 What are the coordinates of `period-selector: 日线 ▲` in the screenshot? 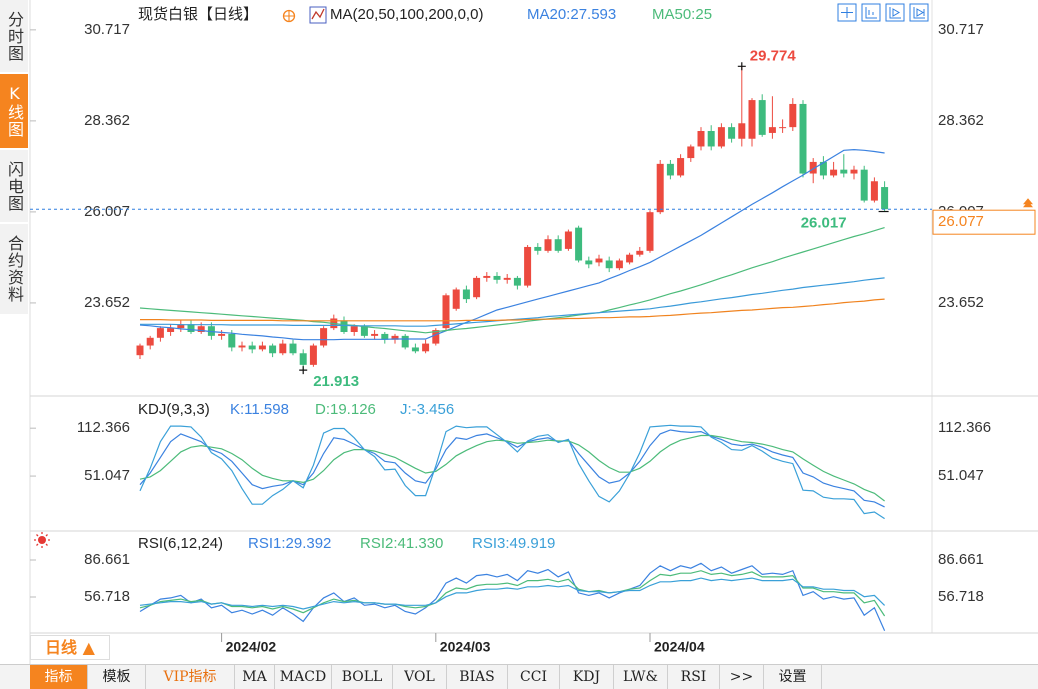 It's located at (70, 647).